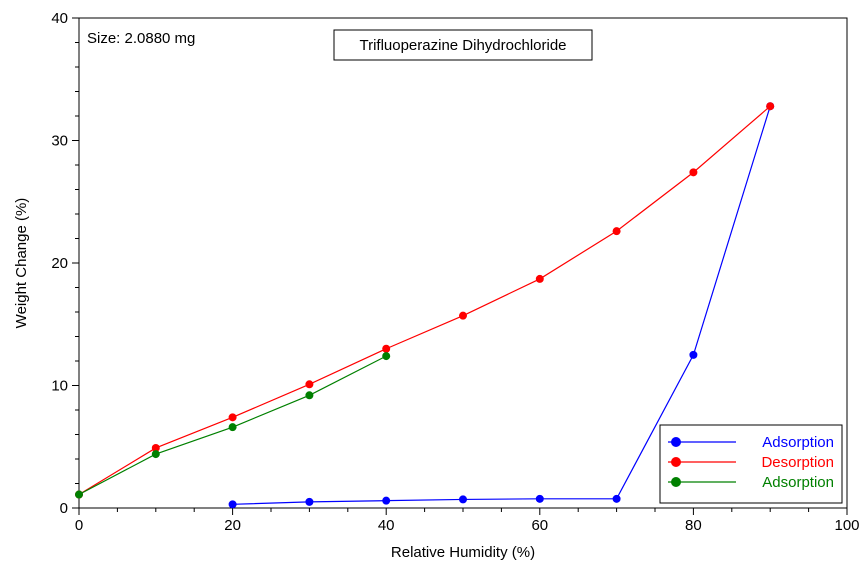  Describe the element at coordinates (64, 508) in the screenshot. I see `y-tick-label: 0` at that location.